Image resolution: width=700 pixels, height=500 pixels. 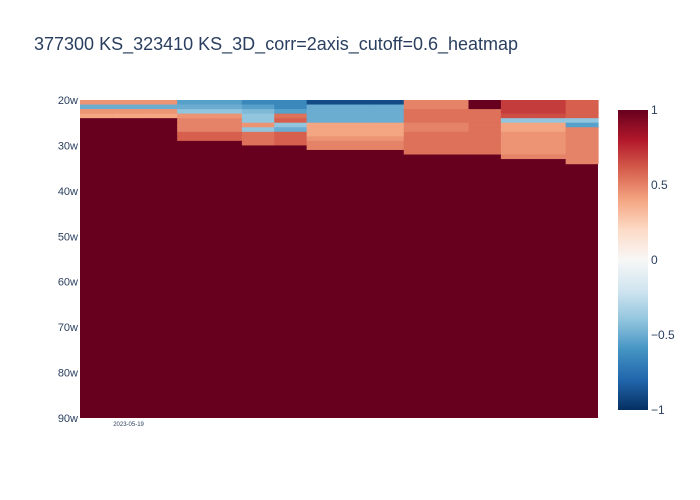 I want to click on y-tick-label: 70w, so click(x=68, y=328).